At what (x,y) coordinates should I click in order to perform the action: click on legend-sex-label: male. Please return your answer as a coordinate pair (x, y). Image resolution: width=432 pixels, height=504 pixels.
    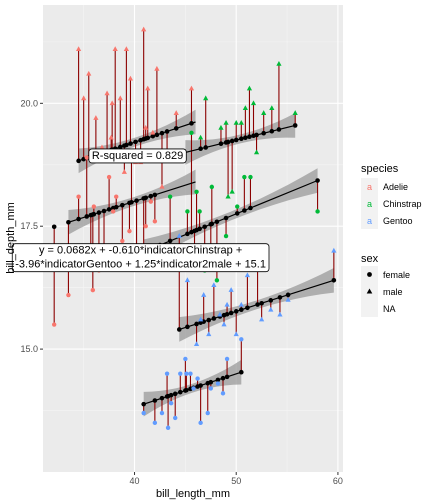
    Looking at the image, I should click on (393, 292).